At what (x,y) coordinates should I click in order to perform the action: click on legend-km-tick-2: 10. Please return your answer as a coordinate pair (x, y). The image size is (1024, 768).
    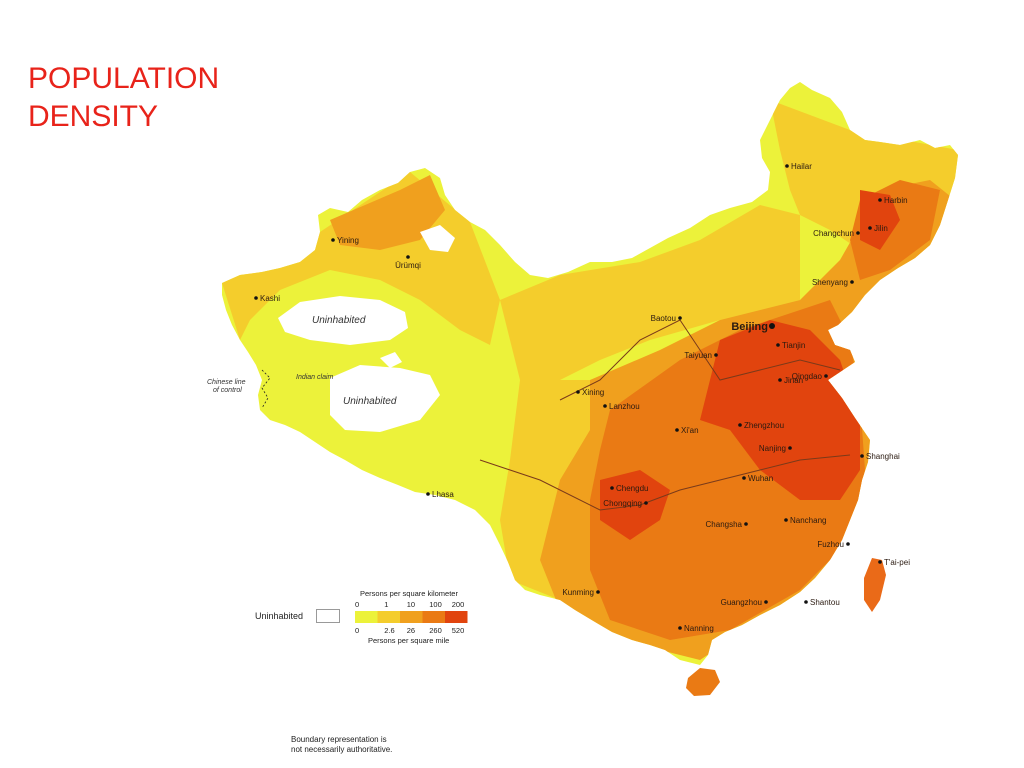
    Looking at the image, I should click on (411, 604).